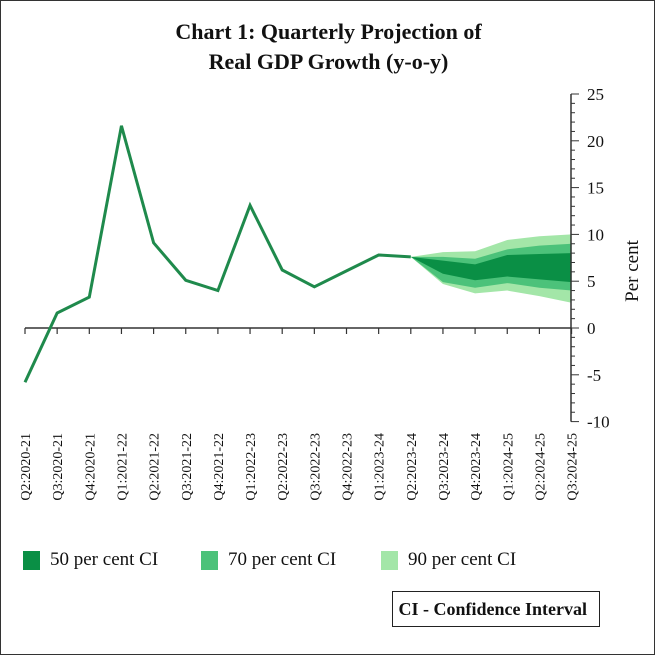  Describe the element at coordinates (90, 467) in the screenshot. I see `x-tick-label: Q4:2020-21` at that location.